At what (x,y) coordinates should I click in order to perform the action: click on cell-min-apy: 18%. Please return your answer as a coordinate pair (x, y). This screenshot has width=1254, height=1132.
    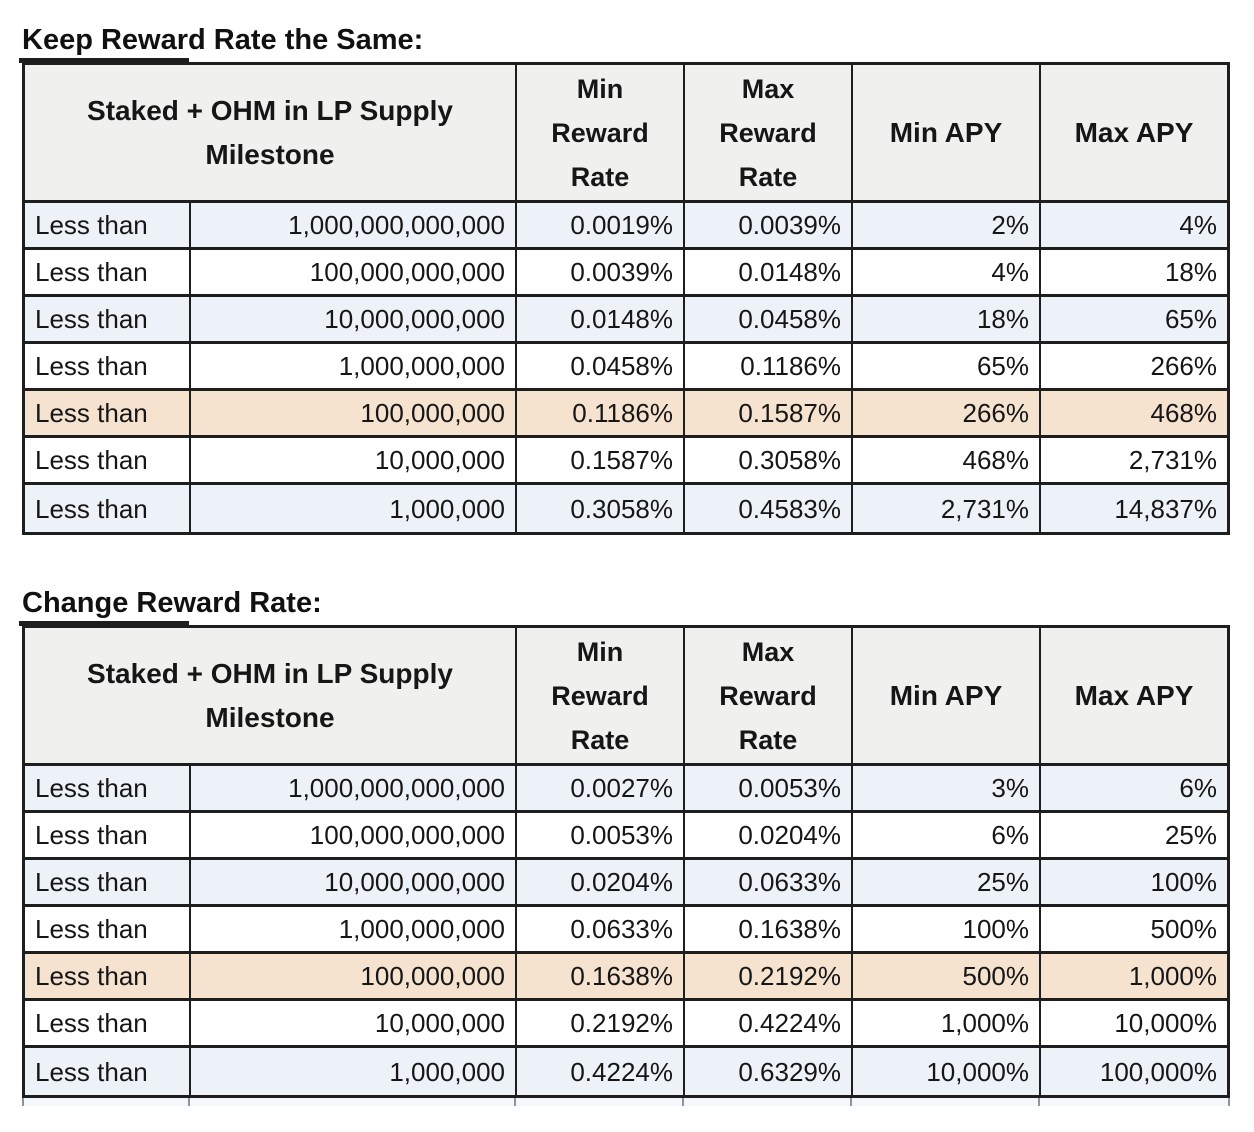
    Looking at the image, I should click on (947, 320).